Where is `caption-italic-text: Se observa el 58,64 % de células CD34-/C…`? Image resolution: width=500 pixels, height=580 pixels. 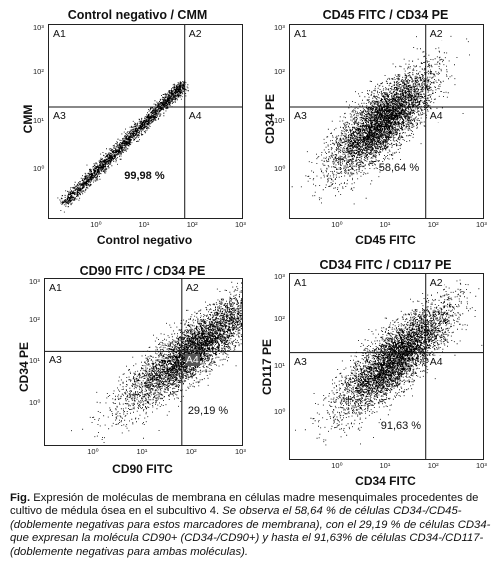 caption-italic-text: Se observa el 58,64 % de células CD34-/C… is located at coordinates (250, 531).